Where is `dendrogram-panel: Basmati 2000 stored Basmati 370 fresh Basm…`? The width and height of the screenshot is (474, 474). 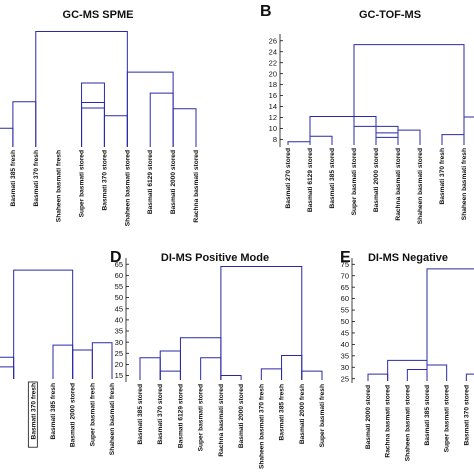 dendrogram-panel: Basmati 2000 stored Basmati 370 fresh Basm… is located at coordinates (58, 362).